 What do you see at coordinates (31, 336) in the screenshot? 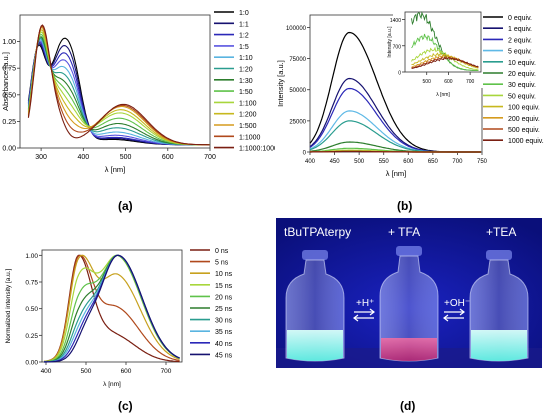
I see `y-tick-label: 0.25` at bounding box center [31, 336].